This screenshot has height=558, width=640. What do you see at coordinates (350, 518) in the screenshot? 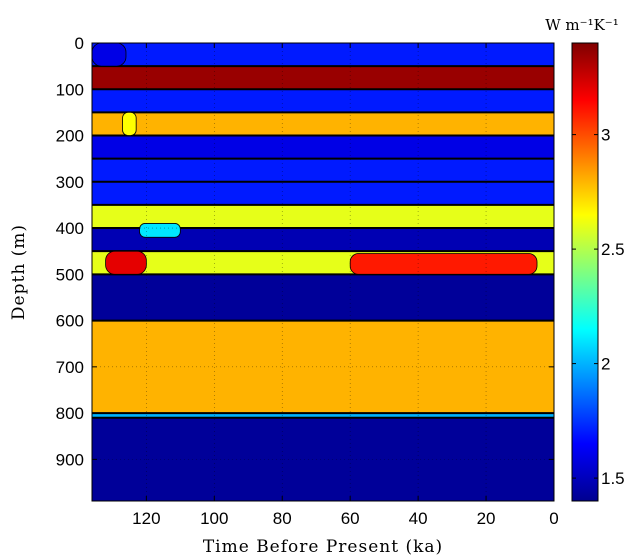
I see `x-tick-label: 60` at bounding box center [350, 518].